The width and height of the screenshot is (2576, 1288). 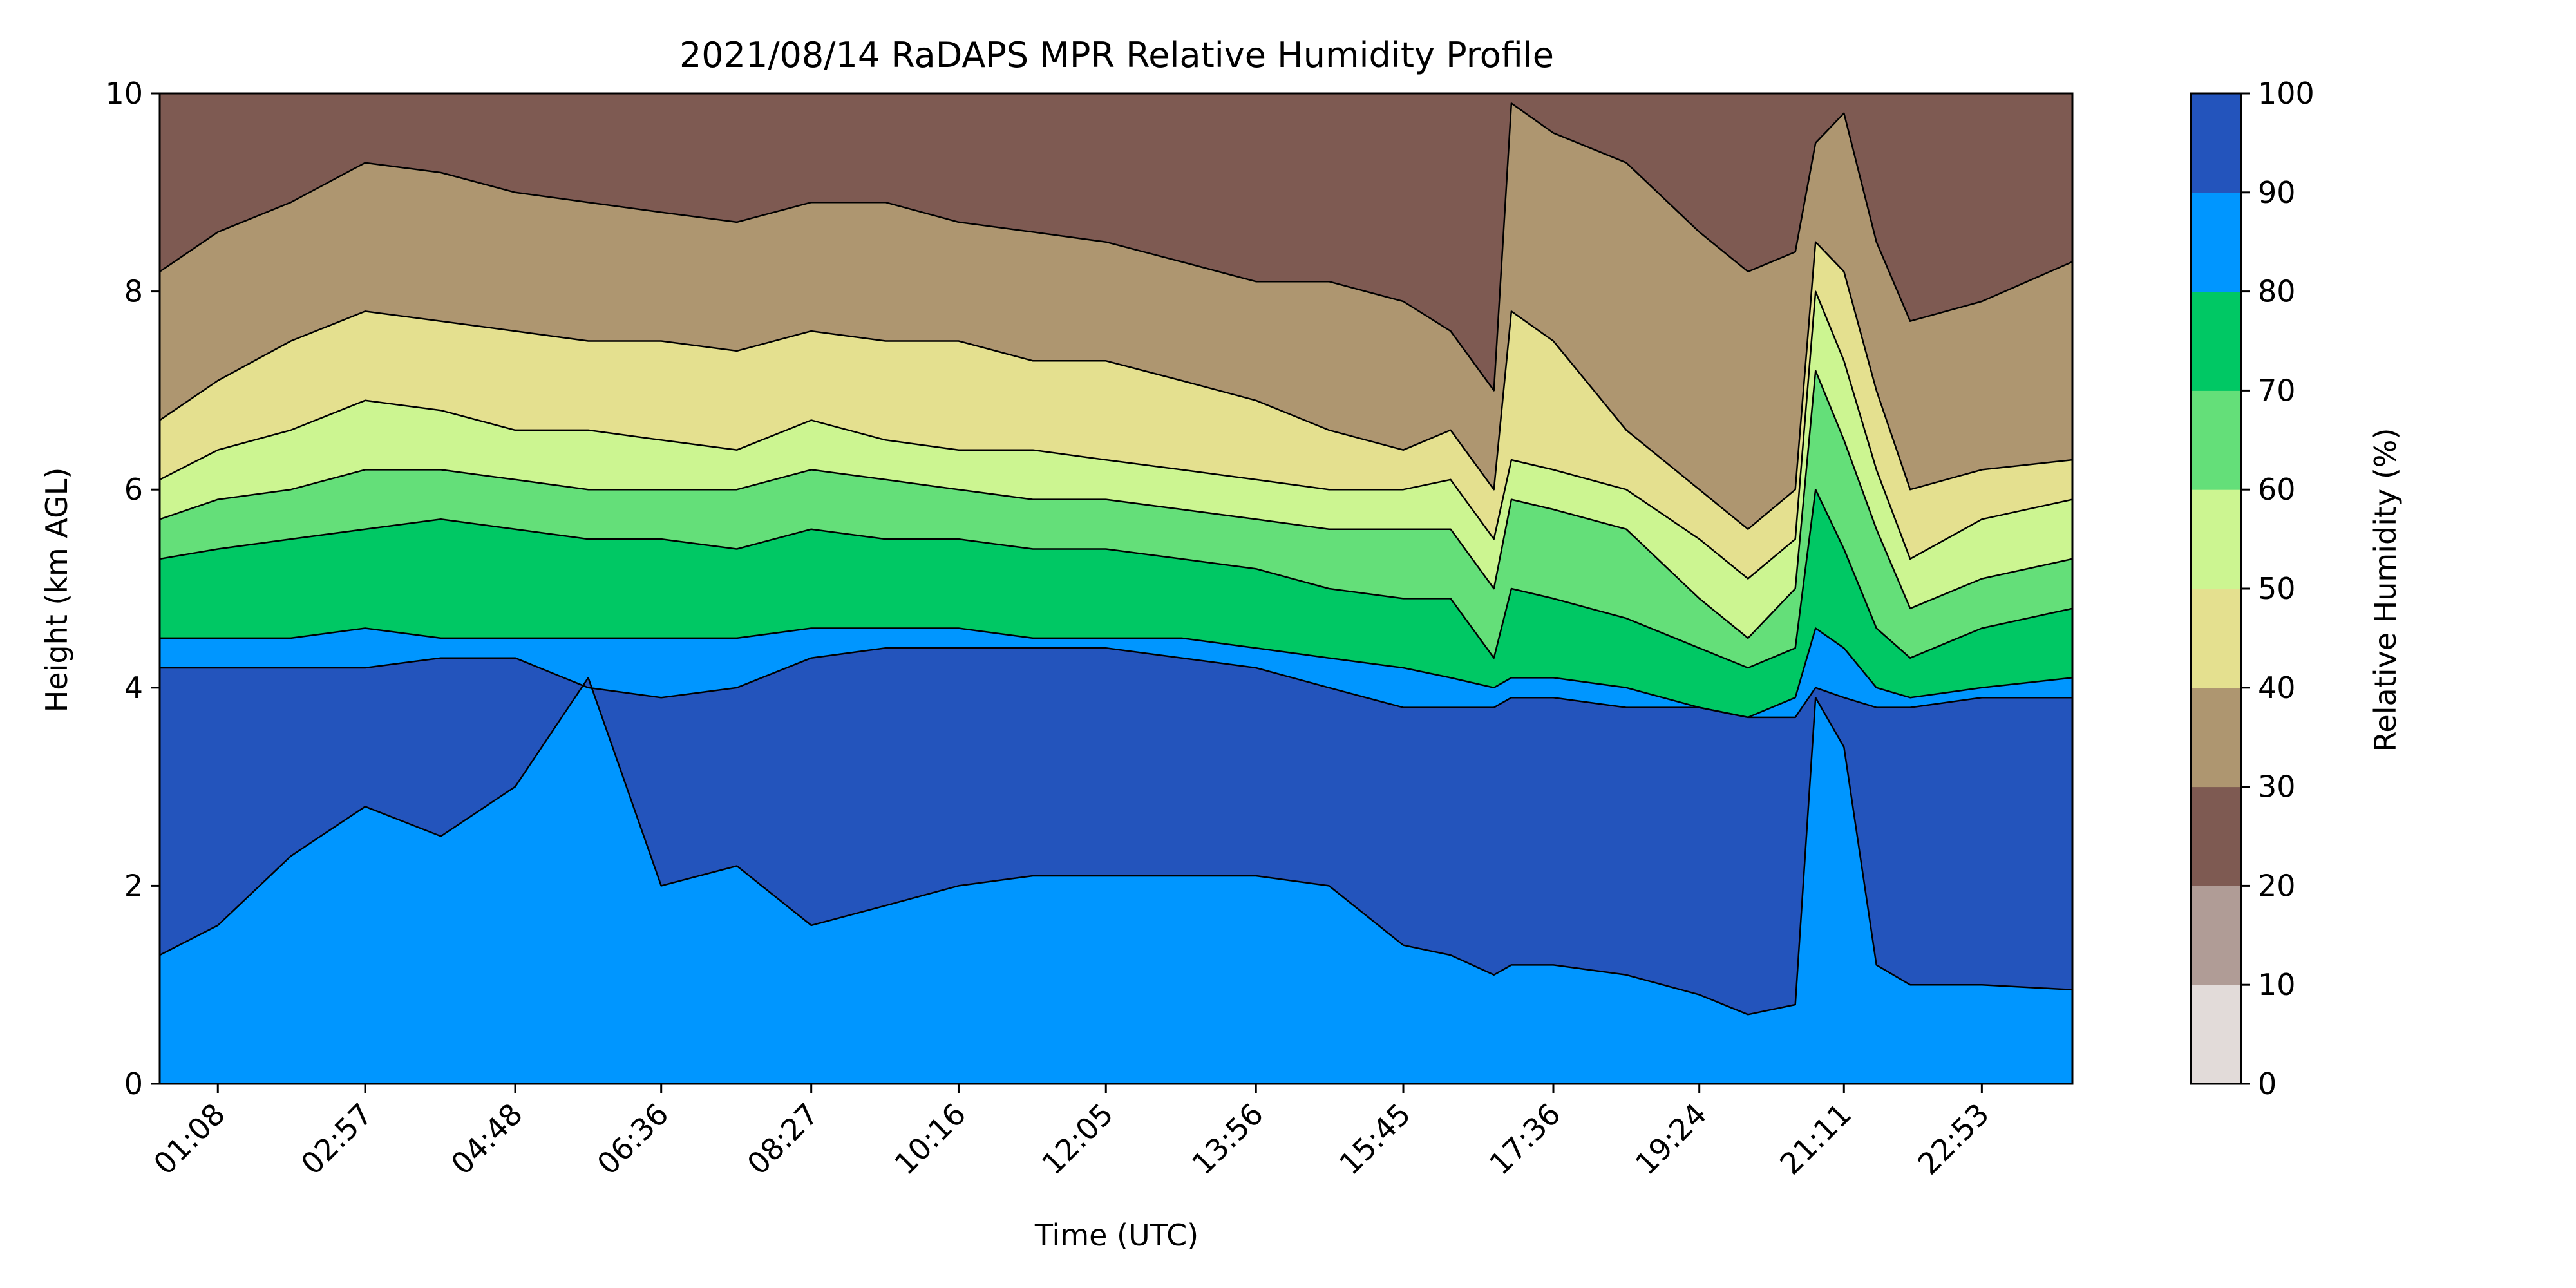 What do you see at coordinates (2277, 390) in the screenshot?
I see `colorbar-tick-label: 70` at bounding box center [2277, 390].